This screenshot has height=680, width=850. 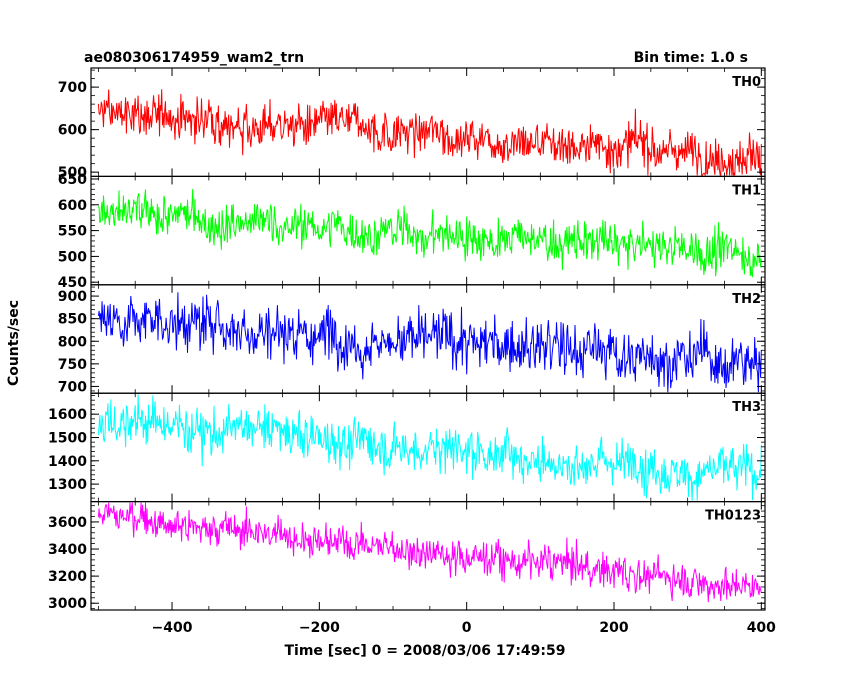 What do you see at coordinates (67, 485) in the screenshot?
I see `y-tick-label: 1300` at bounding box center [67, 485].